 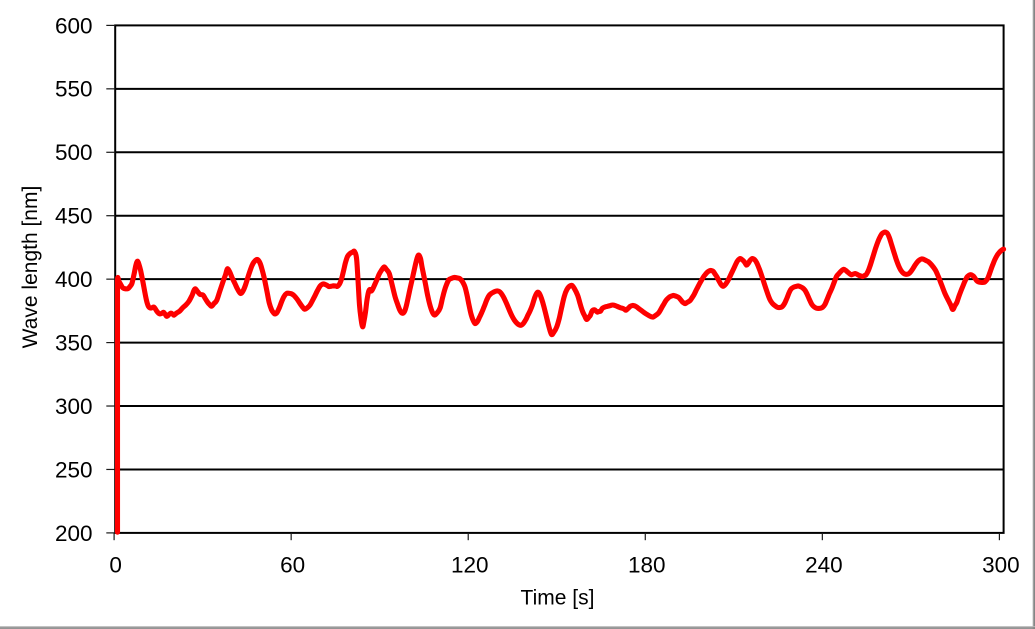 What do you see at coordinates (30, 267) in the screenshot?
I see `svg-text: Wave length [nm]` at bounding box center [30, 267].